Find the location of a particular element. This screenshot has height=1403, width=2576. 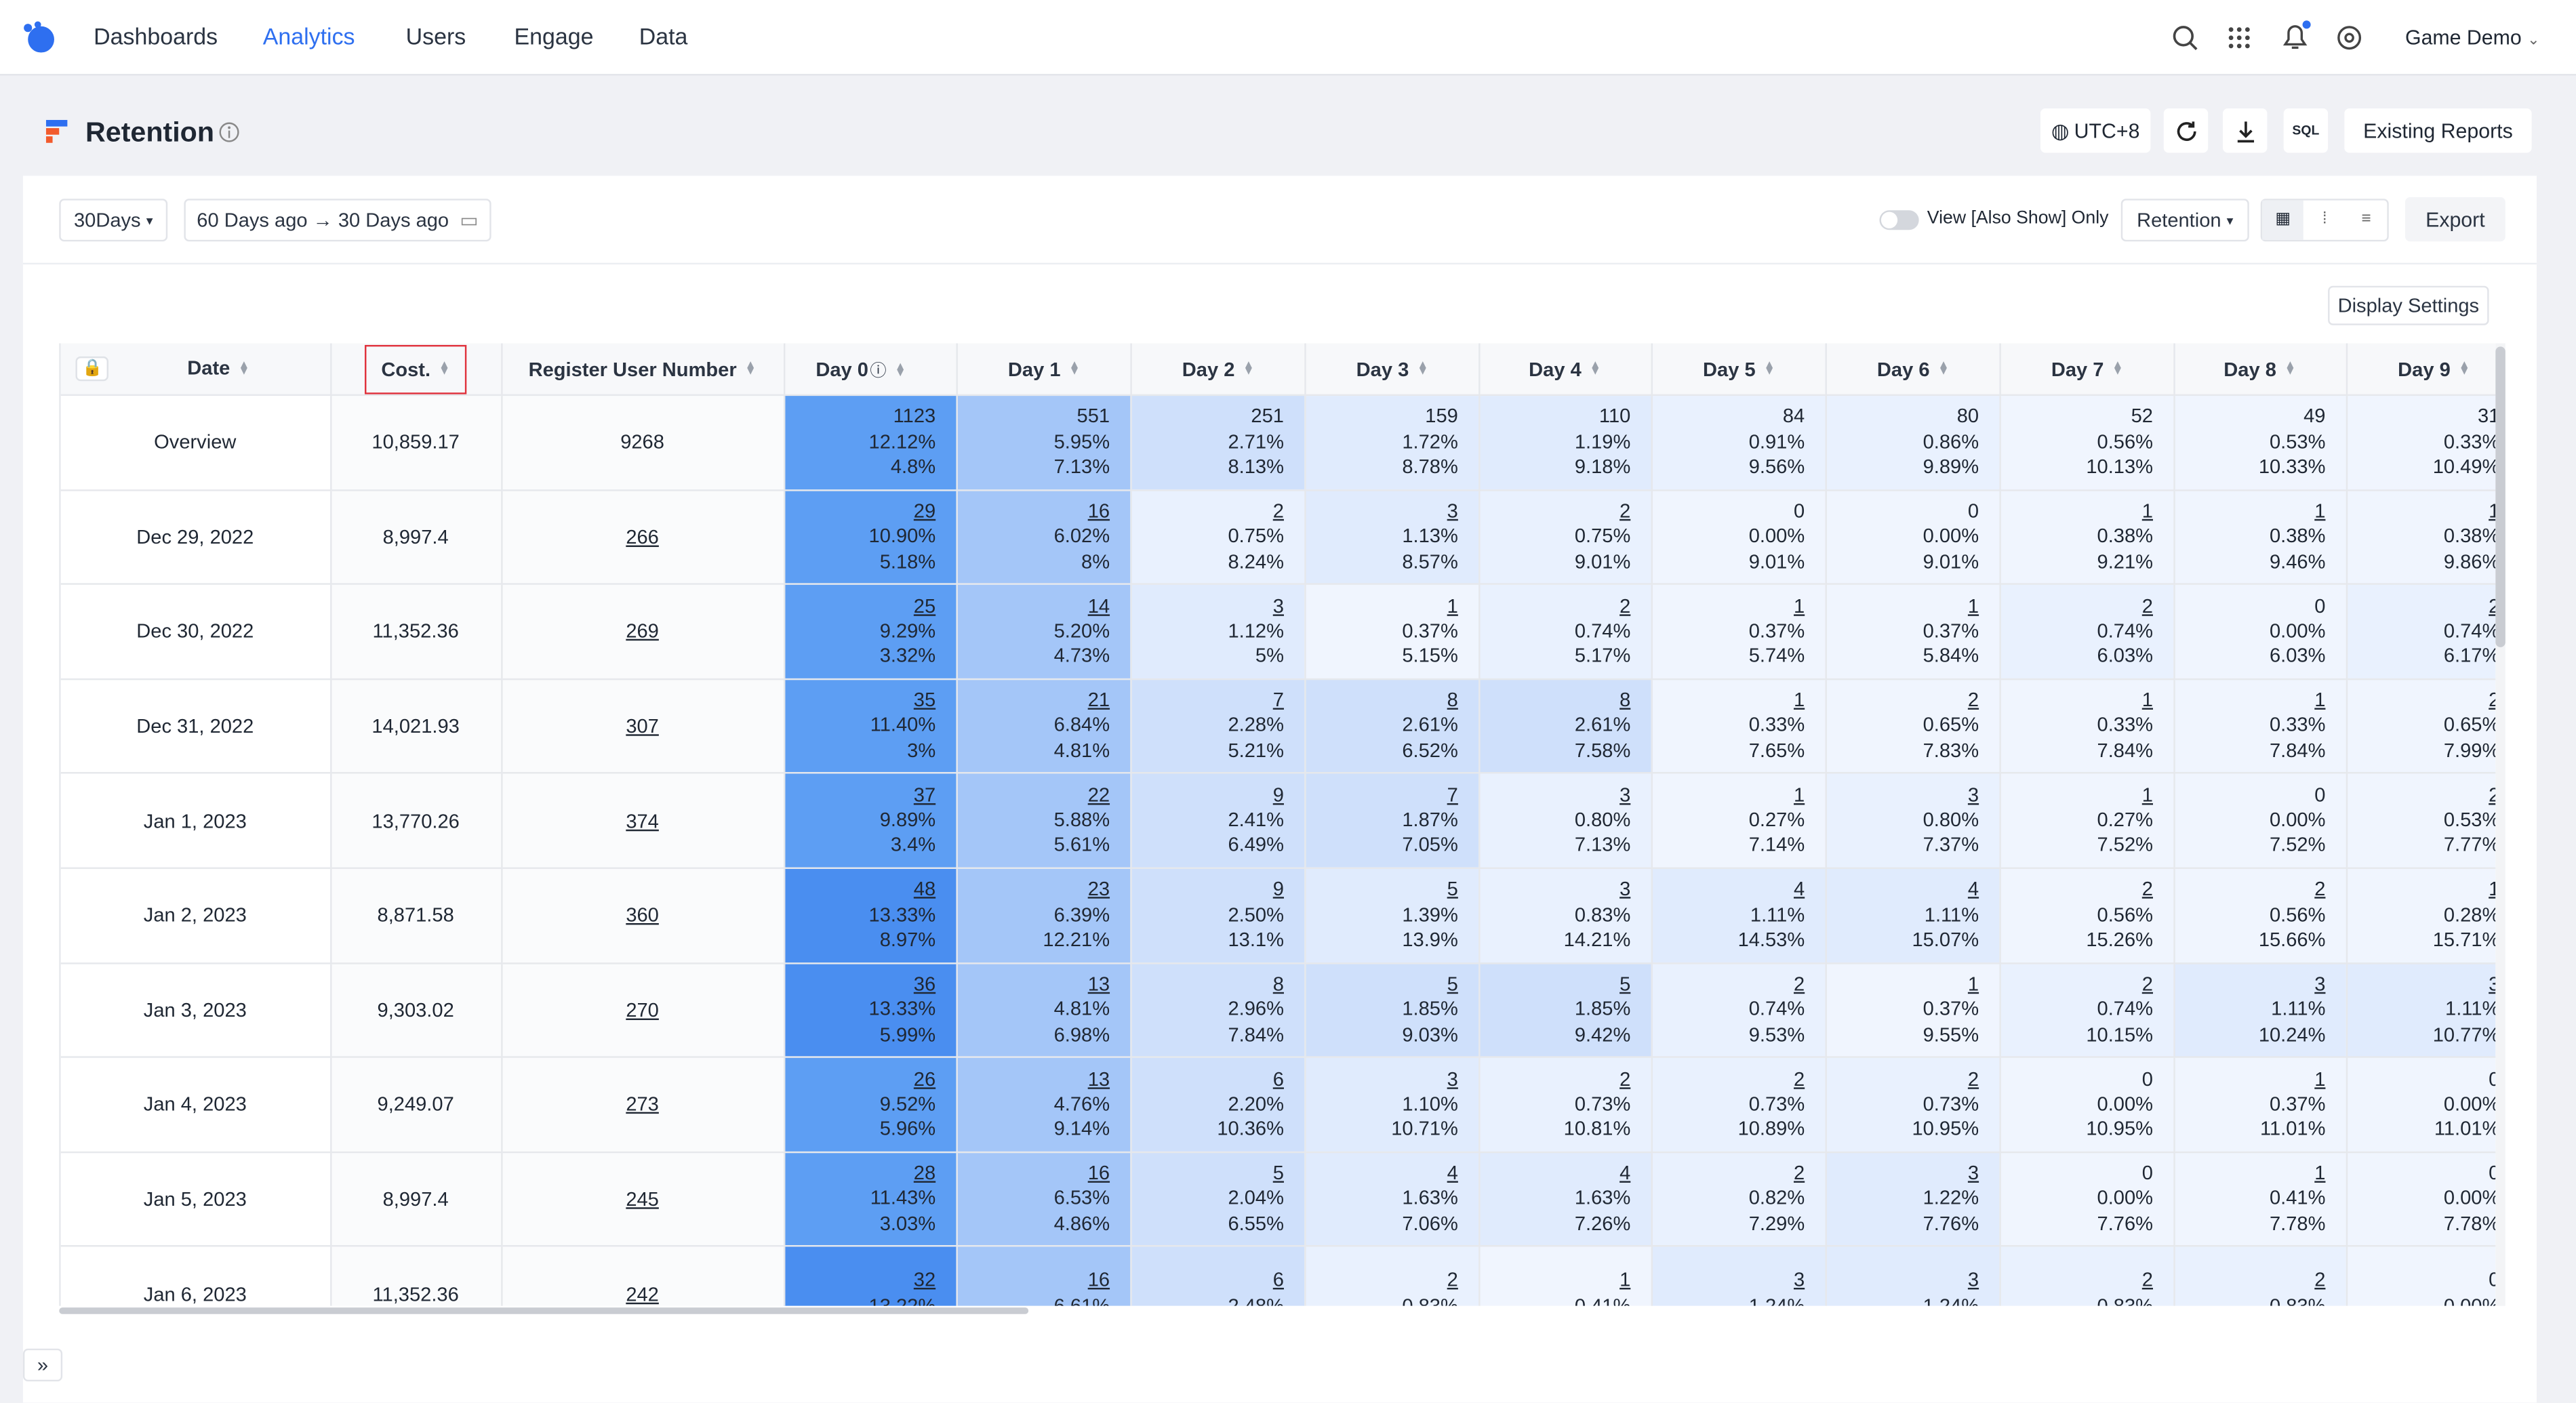

nav-item: Engage is located at coordinates (554, 36).